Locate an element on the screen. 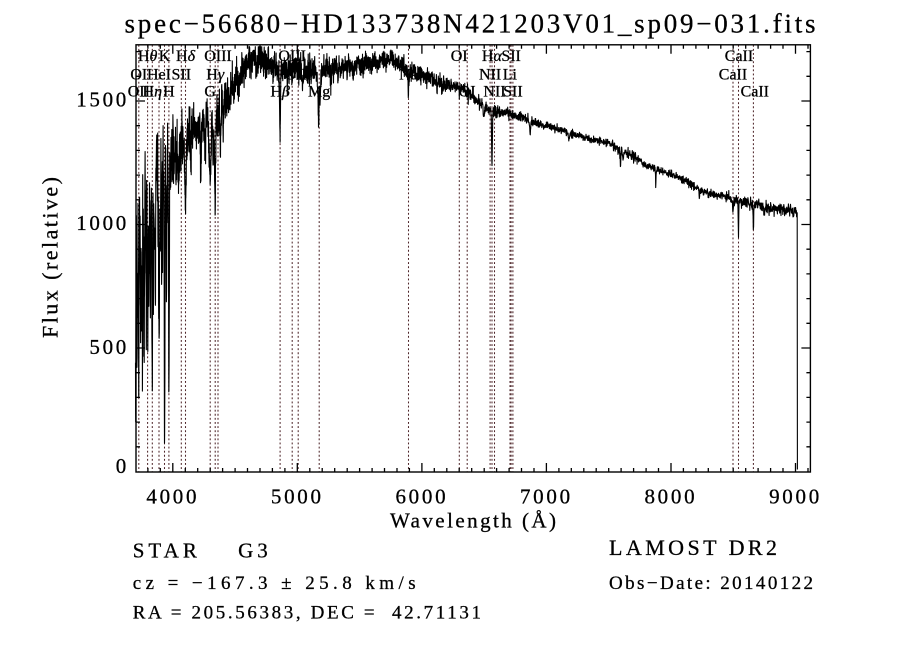 This screenshot has width=900, height=649. svg-text: Flux (relative) is located at coordinates (50, 257).